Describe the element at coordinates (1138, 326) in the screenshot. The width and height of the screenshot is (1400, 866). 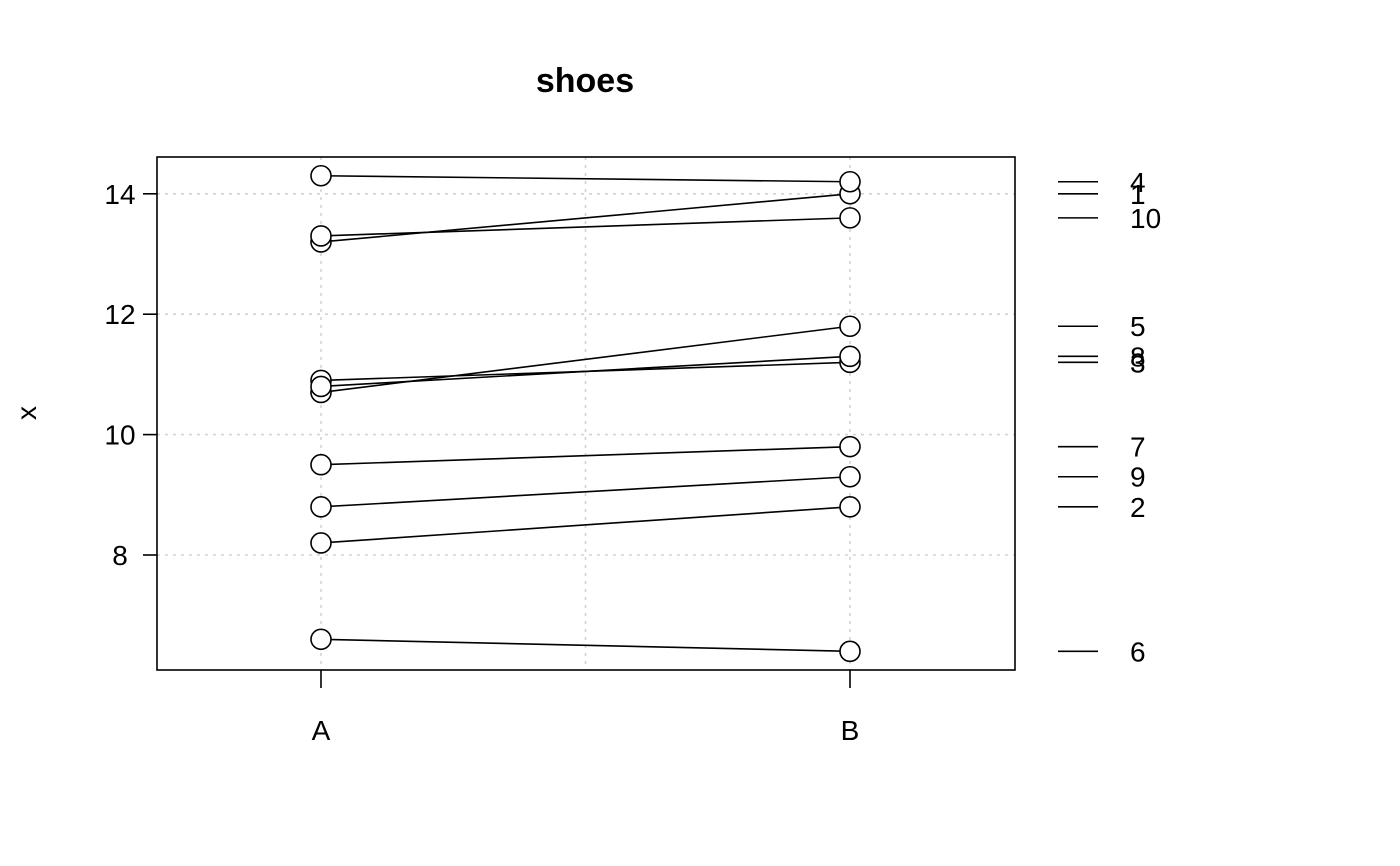
I see `end-label-5: 5` at that location.